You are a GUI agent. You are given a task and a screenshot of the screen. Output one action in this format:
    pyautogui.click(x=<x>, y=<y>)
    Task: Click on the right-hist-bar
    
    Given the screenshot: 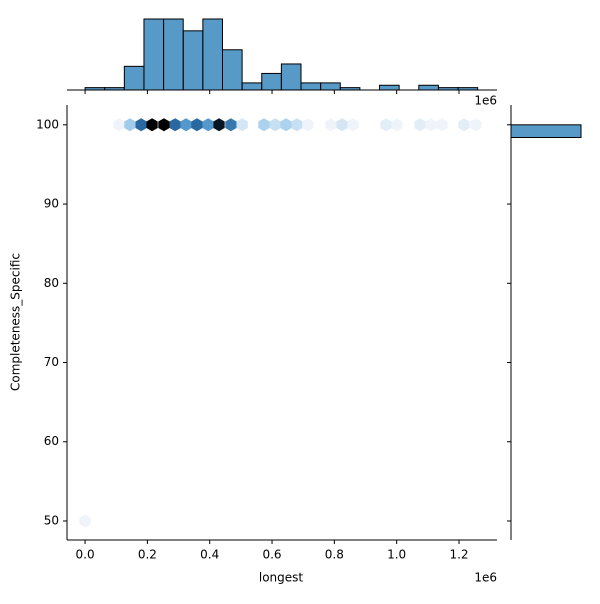 What is the action you would take?
    pyautogui.click(x=546, y=131)
    